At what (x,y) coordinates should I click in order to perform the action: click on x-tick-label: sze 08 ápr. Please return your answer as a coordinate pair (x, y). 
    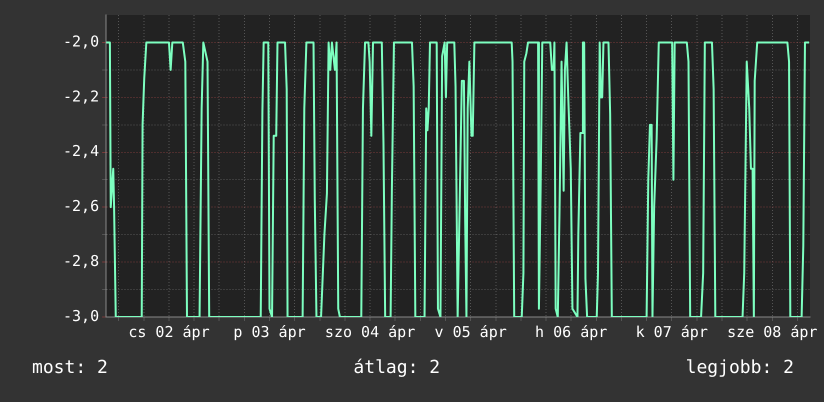
    Looking at the image, I should click on (772, 331).